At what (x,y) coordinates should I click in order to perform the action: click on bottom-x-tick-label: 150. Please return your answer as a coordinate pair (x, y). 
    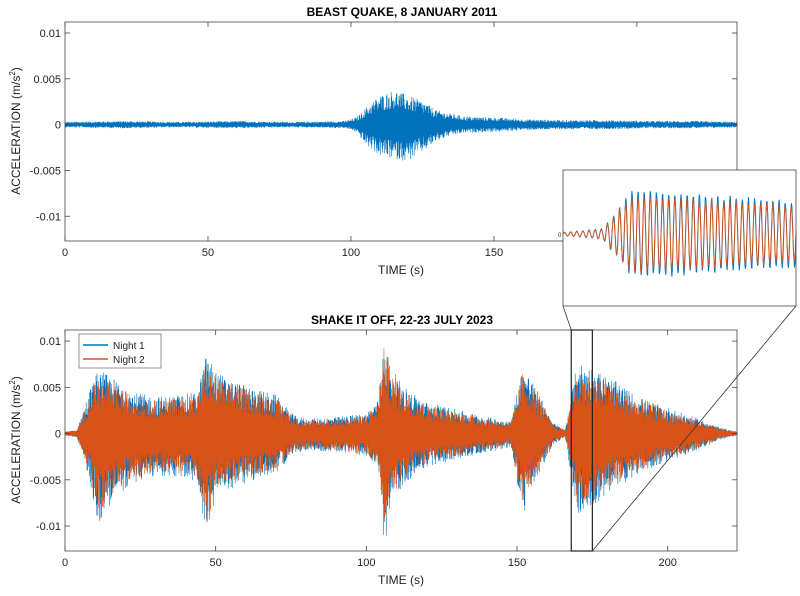
    Looking at the image, I should click on (517, 563).